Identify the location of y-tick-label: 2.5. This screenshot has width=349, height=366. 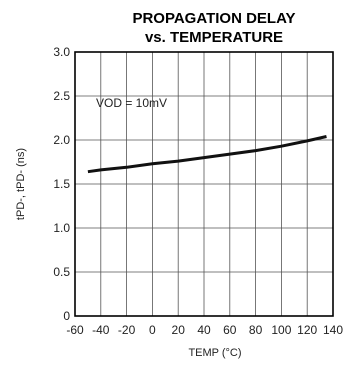
(61, 96).